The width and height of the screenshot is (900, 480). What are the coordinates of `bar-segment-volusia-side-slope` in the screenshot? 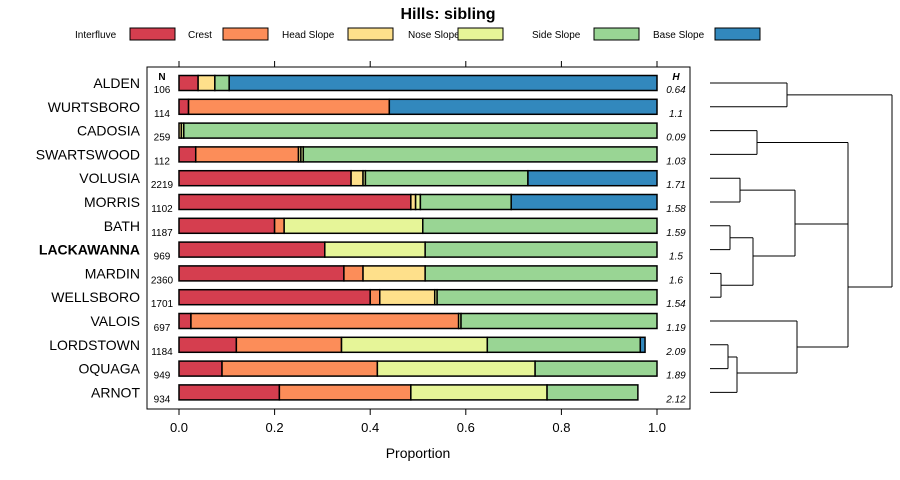 It's located at (446, 178).